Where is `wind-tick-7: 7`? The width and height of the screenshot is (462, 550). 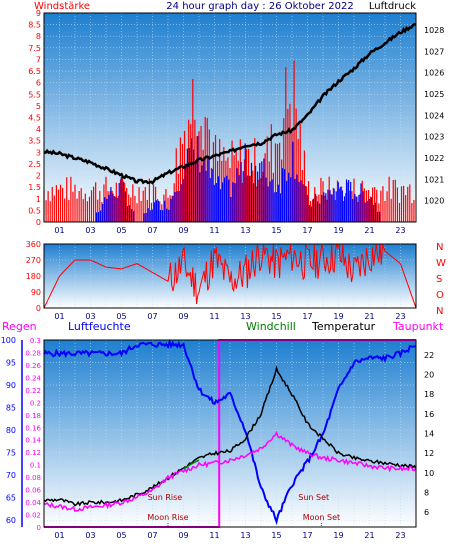
wind-tick-7: 7 is located at coordinates (38, 59).